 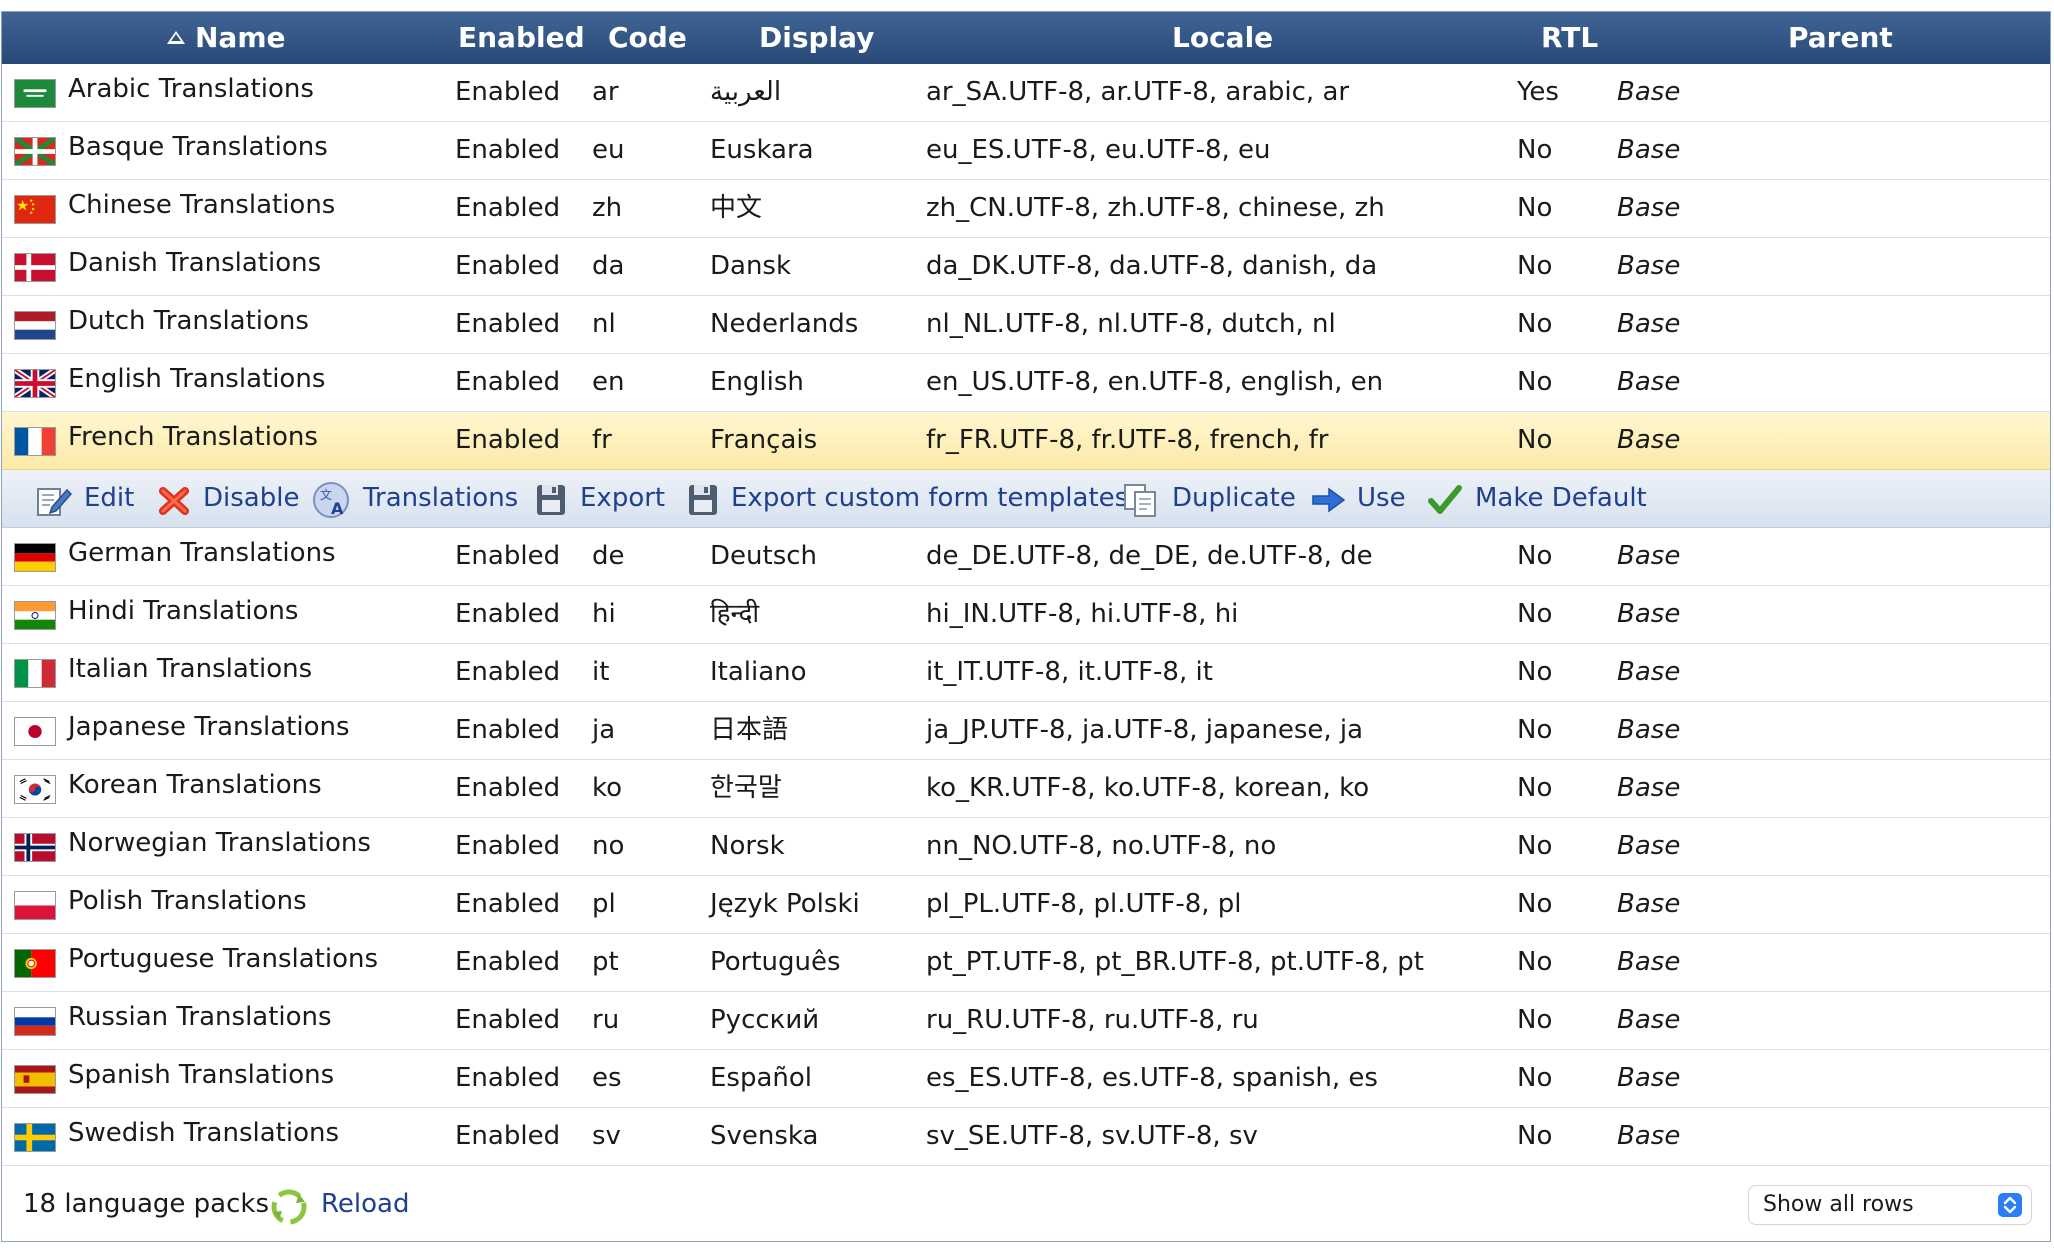 What do you see at coordinates (197, 379) in the screenshot?
I see `pack-name: English Translations` at bounding box center [197, 379].